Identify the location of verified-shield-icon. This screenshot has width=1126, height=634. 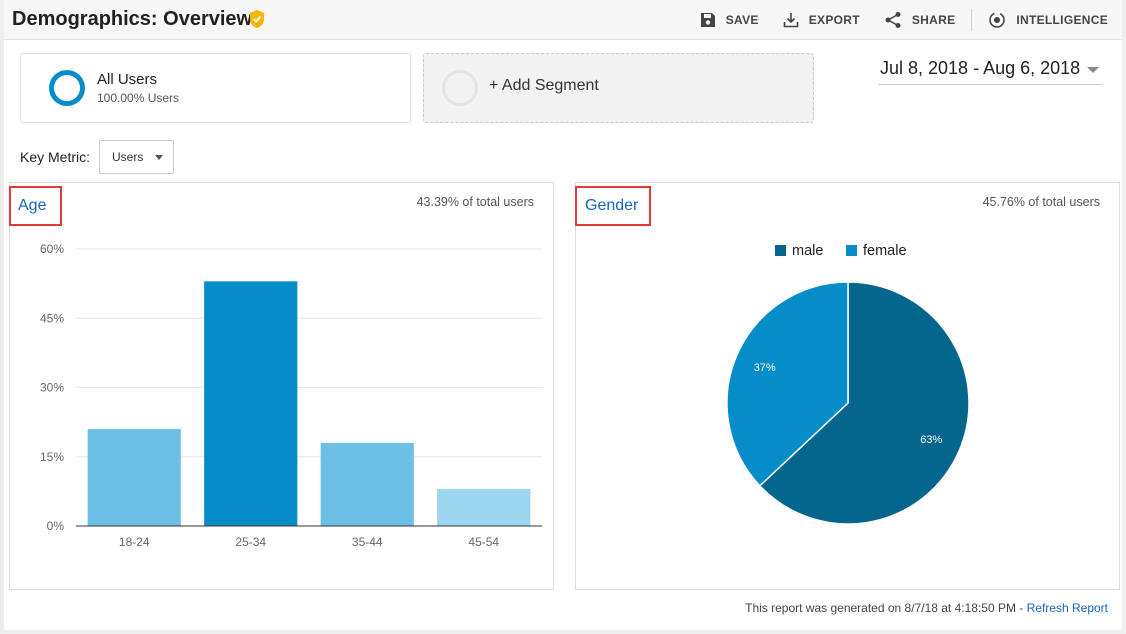
(257, 19).